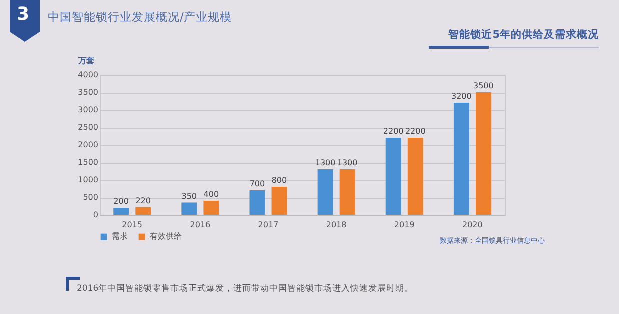 The image size is (619, 314). What do you see at coordinates (472, 225) in the screenshot?
I see `x-tick-label: 2020` at bounding box center [472, 225].